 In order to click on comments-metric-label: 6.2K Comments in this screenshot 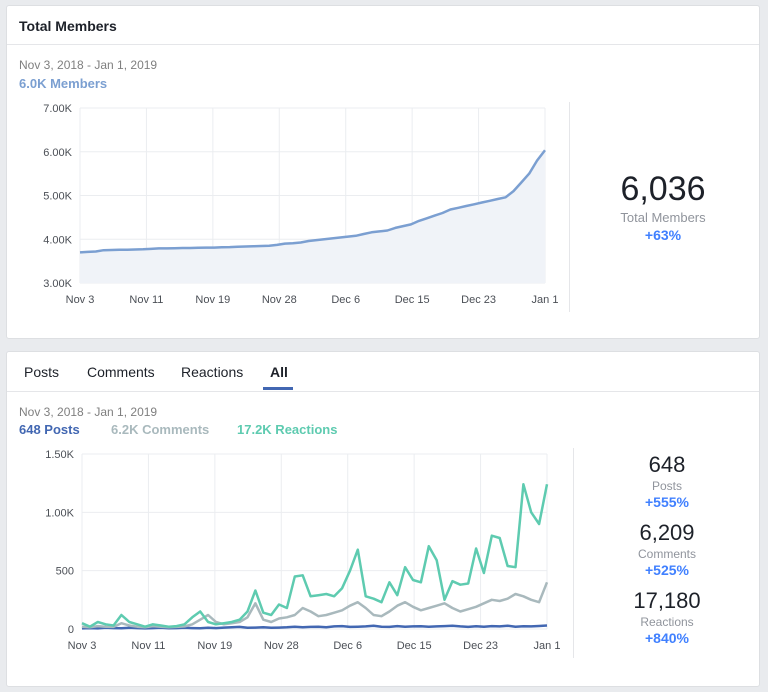, I will do `click(160, 429)`.